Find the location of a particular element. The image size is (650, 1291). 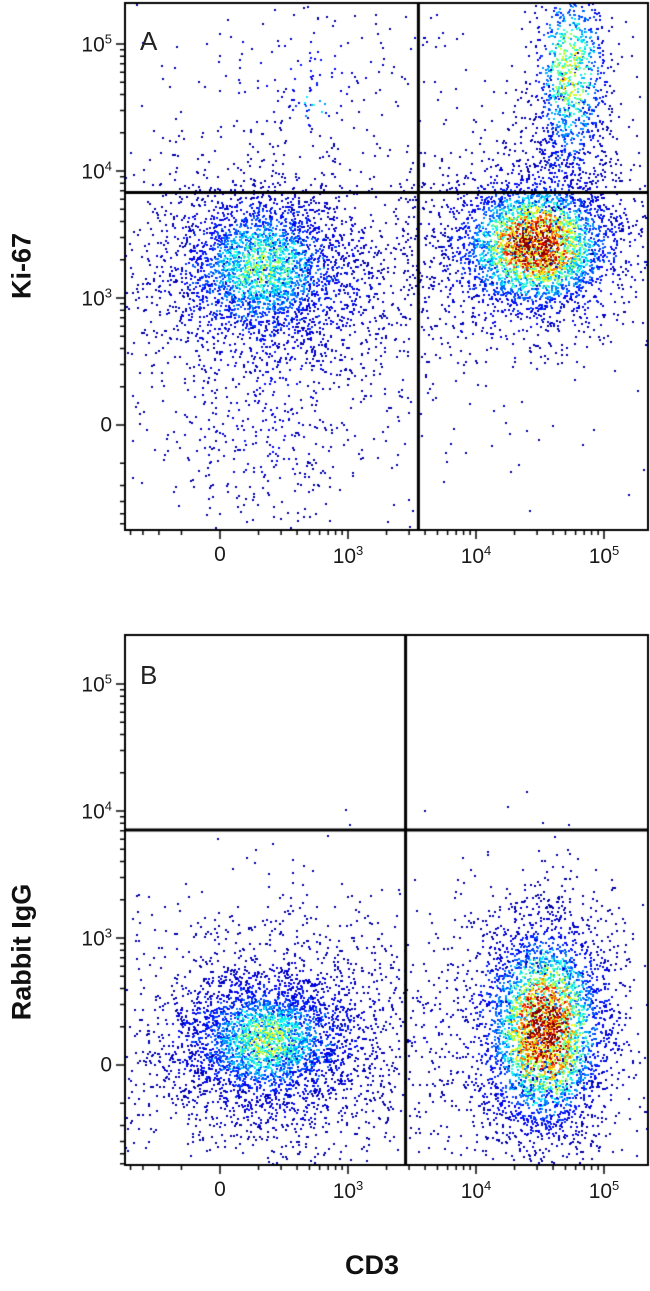

x-axis-label-cd3: CD3 is located at coordinates (372, 1265).